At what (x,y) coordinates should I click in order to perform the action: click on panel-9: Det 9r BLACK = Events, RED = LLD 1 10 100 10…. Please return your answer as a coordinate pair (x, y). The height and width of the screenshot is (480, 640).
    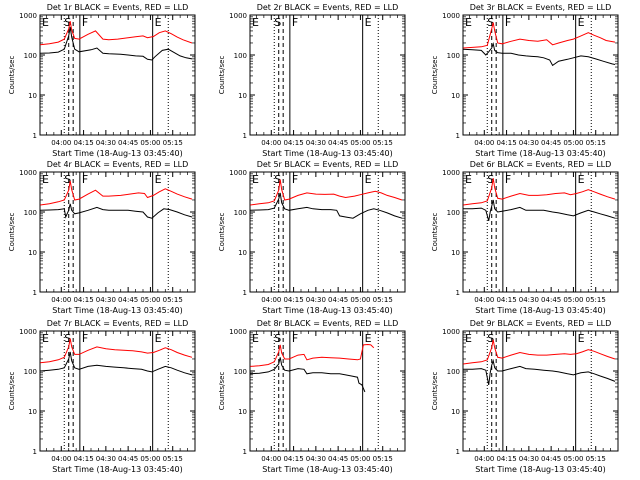
    Looking at the image, I should click on (525, 396).